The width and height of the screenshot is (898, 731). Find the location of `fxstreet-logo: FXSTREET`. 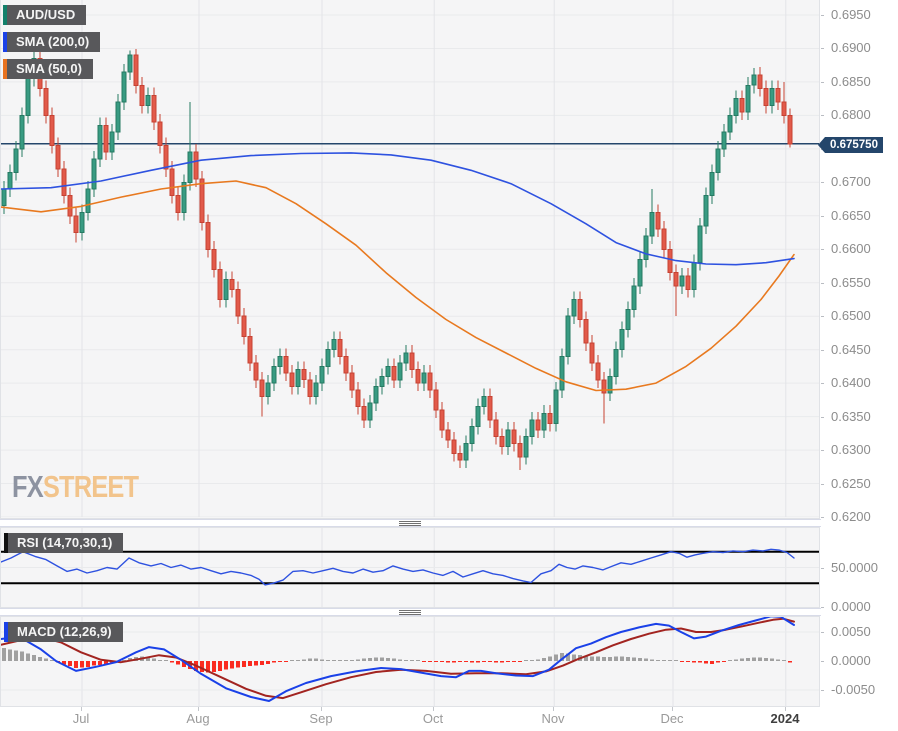

fxstreet-logo: FXSTREET is located at coordinates (75, 487).